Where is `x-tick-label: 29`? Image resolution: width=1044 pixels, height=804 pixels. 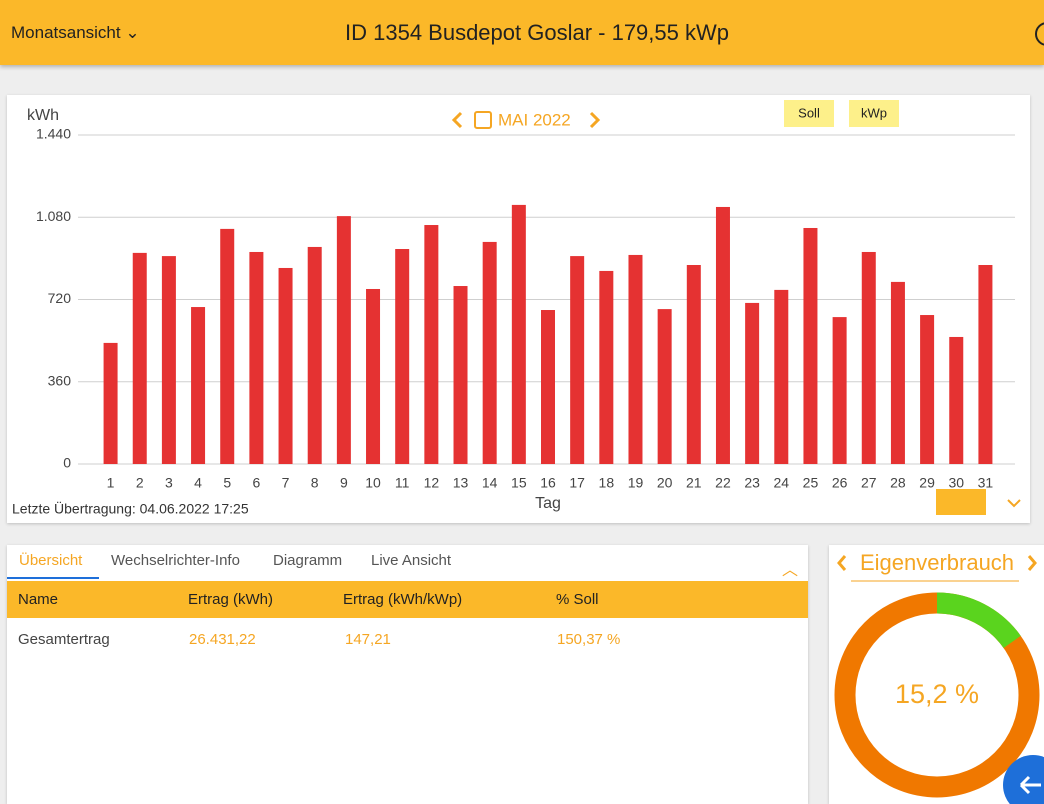
x-tick-label: 29 is located at coordinates (927, 483).